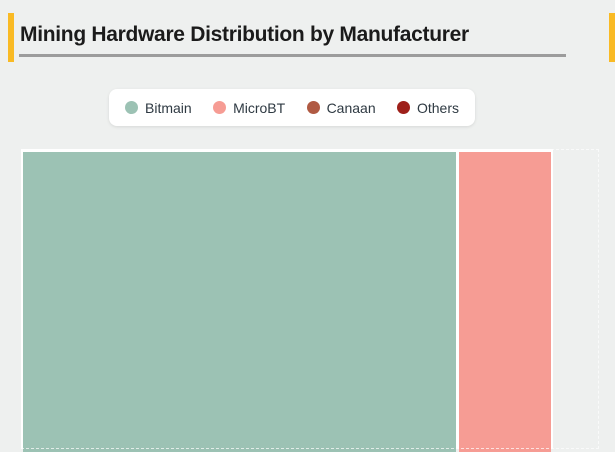 This screenshot has height=452, width=615. What do you see at coordinates (11, 37) in the screenshot?
I see `left-accent-bar` at bounding box center [11, 37].